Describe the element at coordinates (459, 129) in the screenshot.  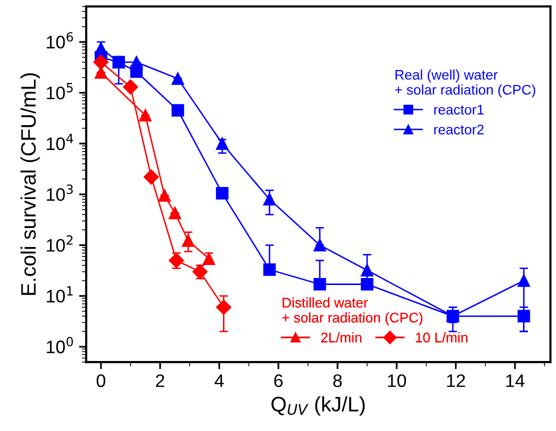
I see `legend-label: reactor2` at that location.